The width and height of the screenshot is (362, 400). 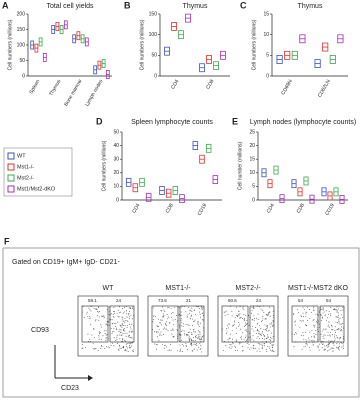 I want to click on legend-swatch, so click(x=11, y=178).